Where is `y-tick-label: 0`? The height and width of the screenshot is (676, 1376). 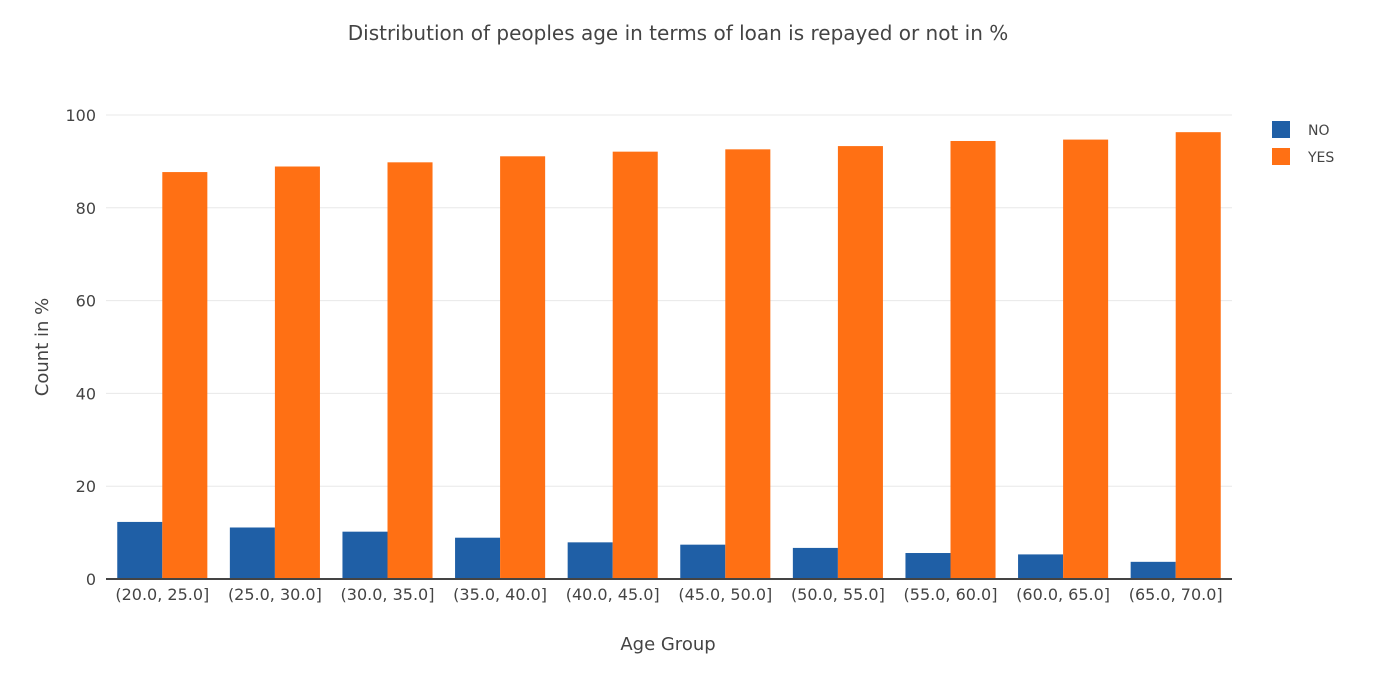
y-tick-label: 0 is located at coordinates (91, 579).